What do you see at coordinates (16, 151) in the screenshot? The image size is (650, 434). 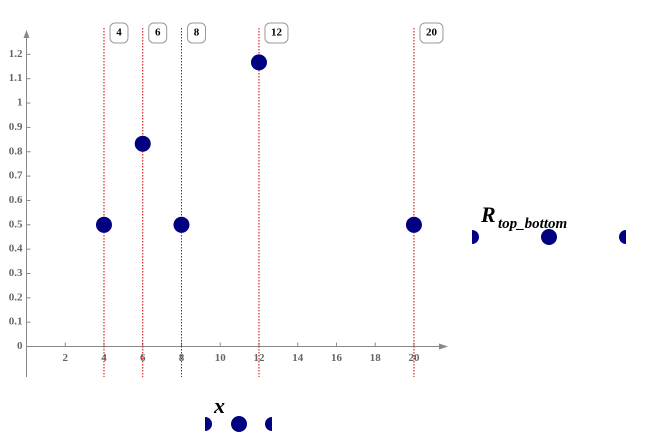 I see `y-tick-label: 0.8` at bounding box center [16, 151].